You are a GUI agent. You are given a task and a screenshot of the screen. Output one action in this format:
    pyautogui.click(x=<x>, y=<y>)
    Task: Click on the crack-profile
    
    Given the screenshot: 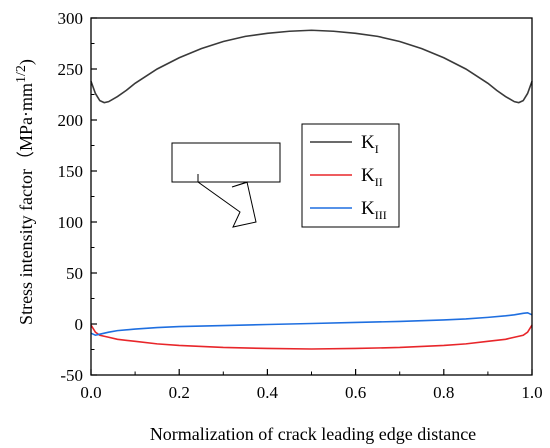 What is the action you would take?
    pyautogui.click(x=227, y=201)
    